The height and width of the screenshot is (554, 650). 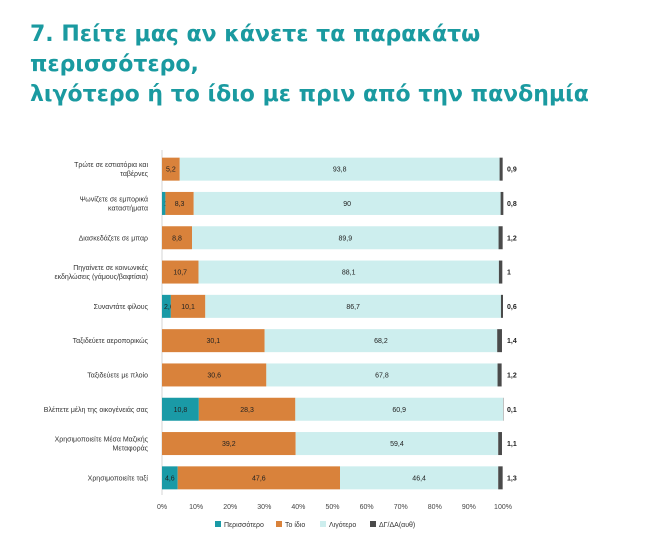 I want to click on data-label: 4,6, so click(x=170, y=478).